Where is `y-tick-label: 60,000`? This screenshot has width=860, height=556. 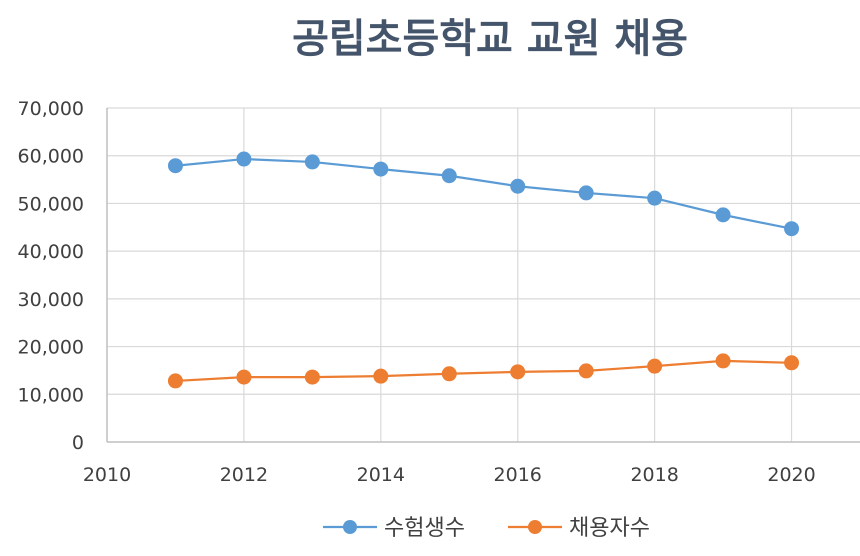 y-tick-label: 60,000 is located at coordinates (51, 157).